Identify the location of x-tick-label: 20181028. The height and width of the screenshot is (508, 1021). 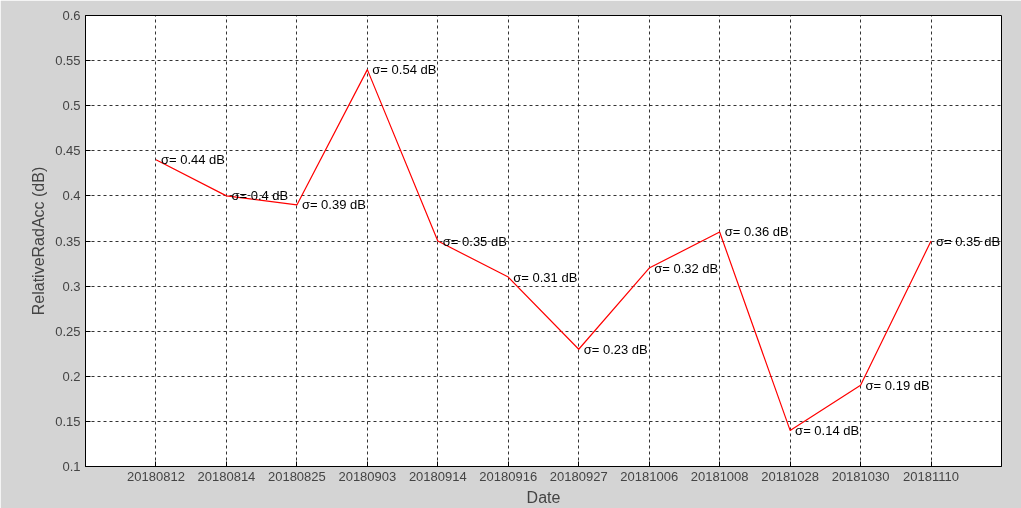
(790, 476).